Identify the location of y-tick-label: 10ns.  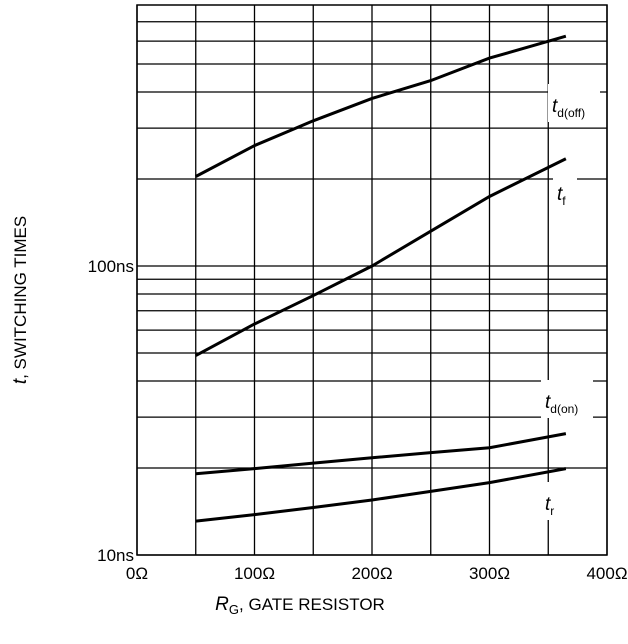
(115, 555).